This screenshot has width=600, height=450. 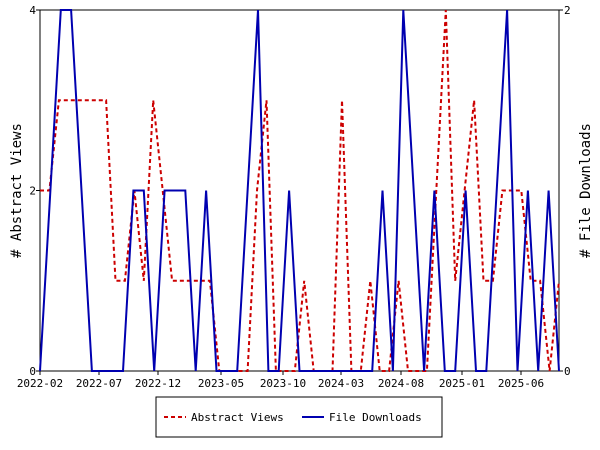 What do you see at coordinates (401, 383) in the screenshot?
I see `x-tick-label: 2024-08` at bounding box center [401, 383].